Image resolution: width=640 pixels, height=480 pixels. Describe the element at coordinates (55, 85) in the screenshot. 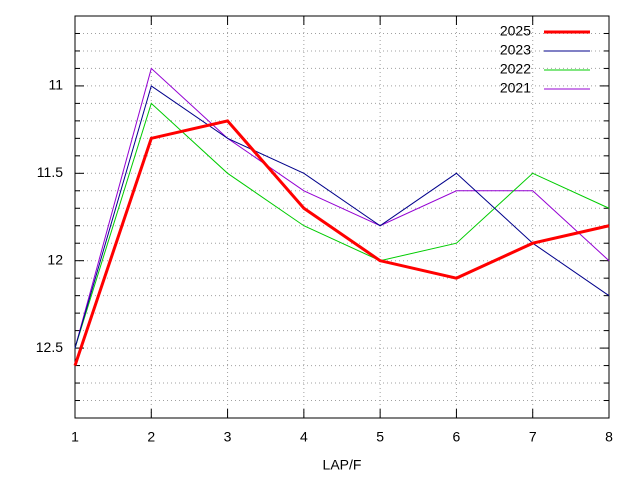

I see `y-tick-label: 11` at that location.